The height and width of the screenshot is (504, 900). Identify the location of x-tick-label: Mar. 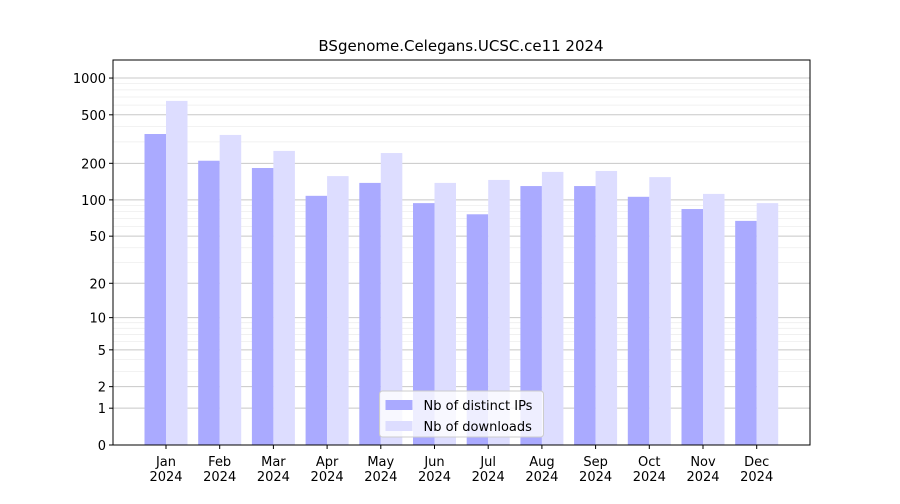
(273, 462).